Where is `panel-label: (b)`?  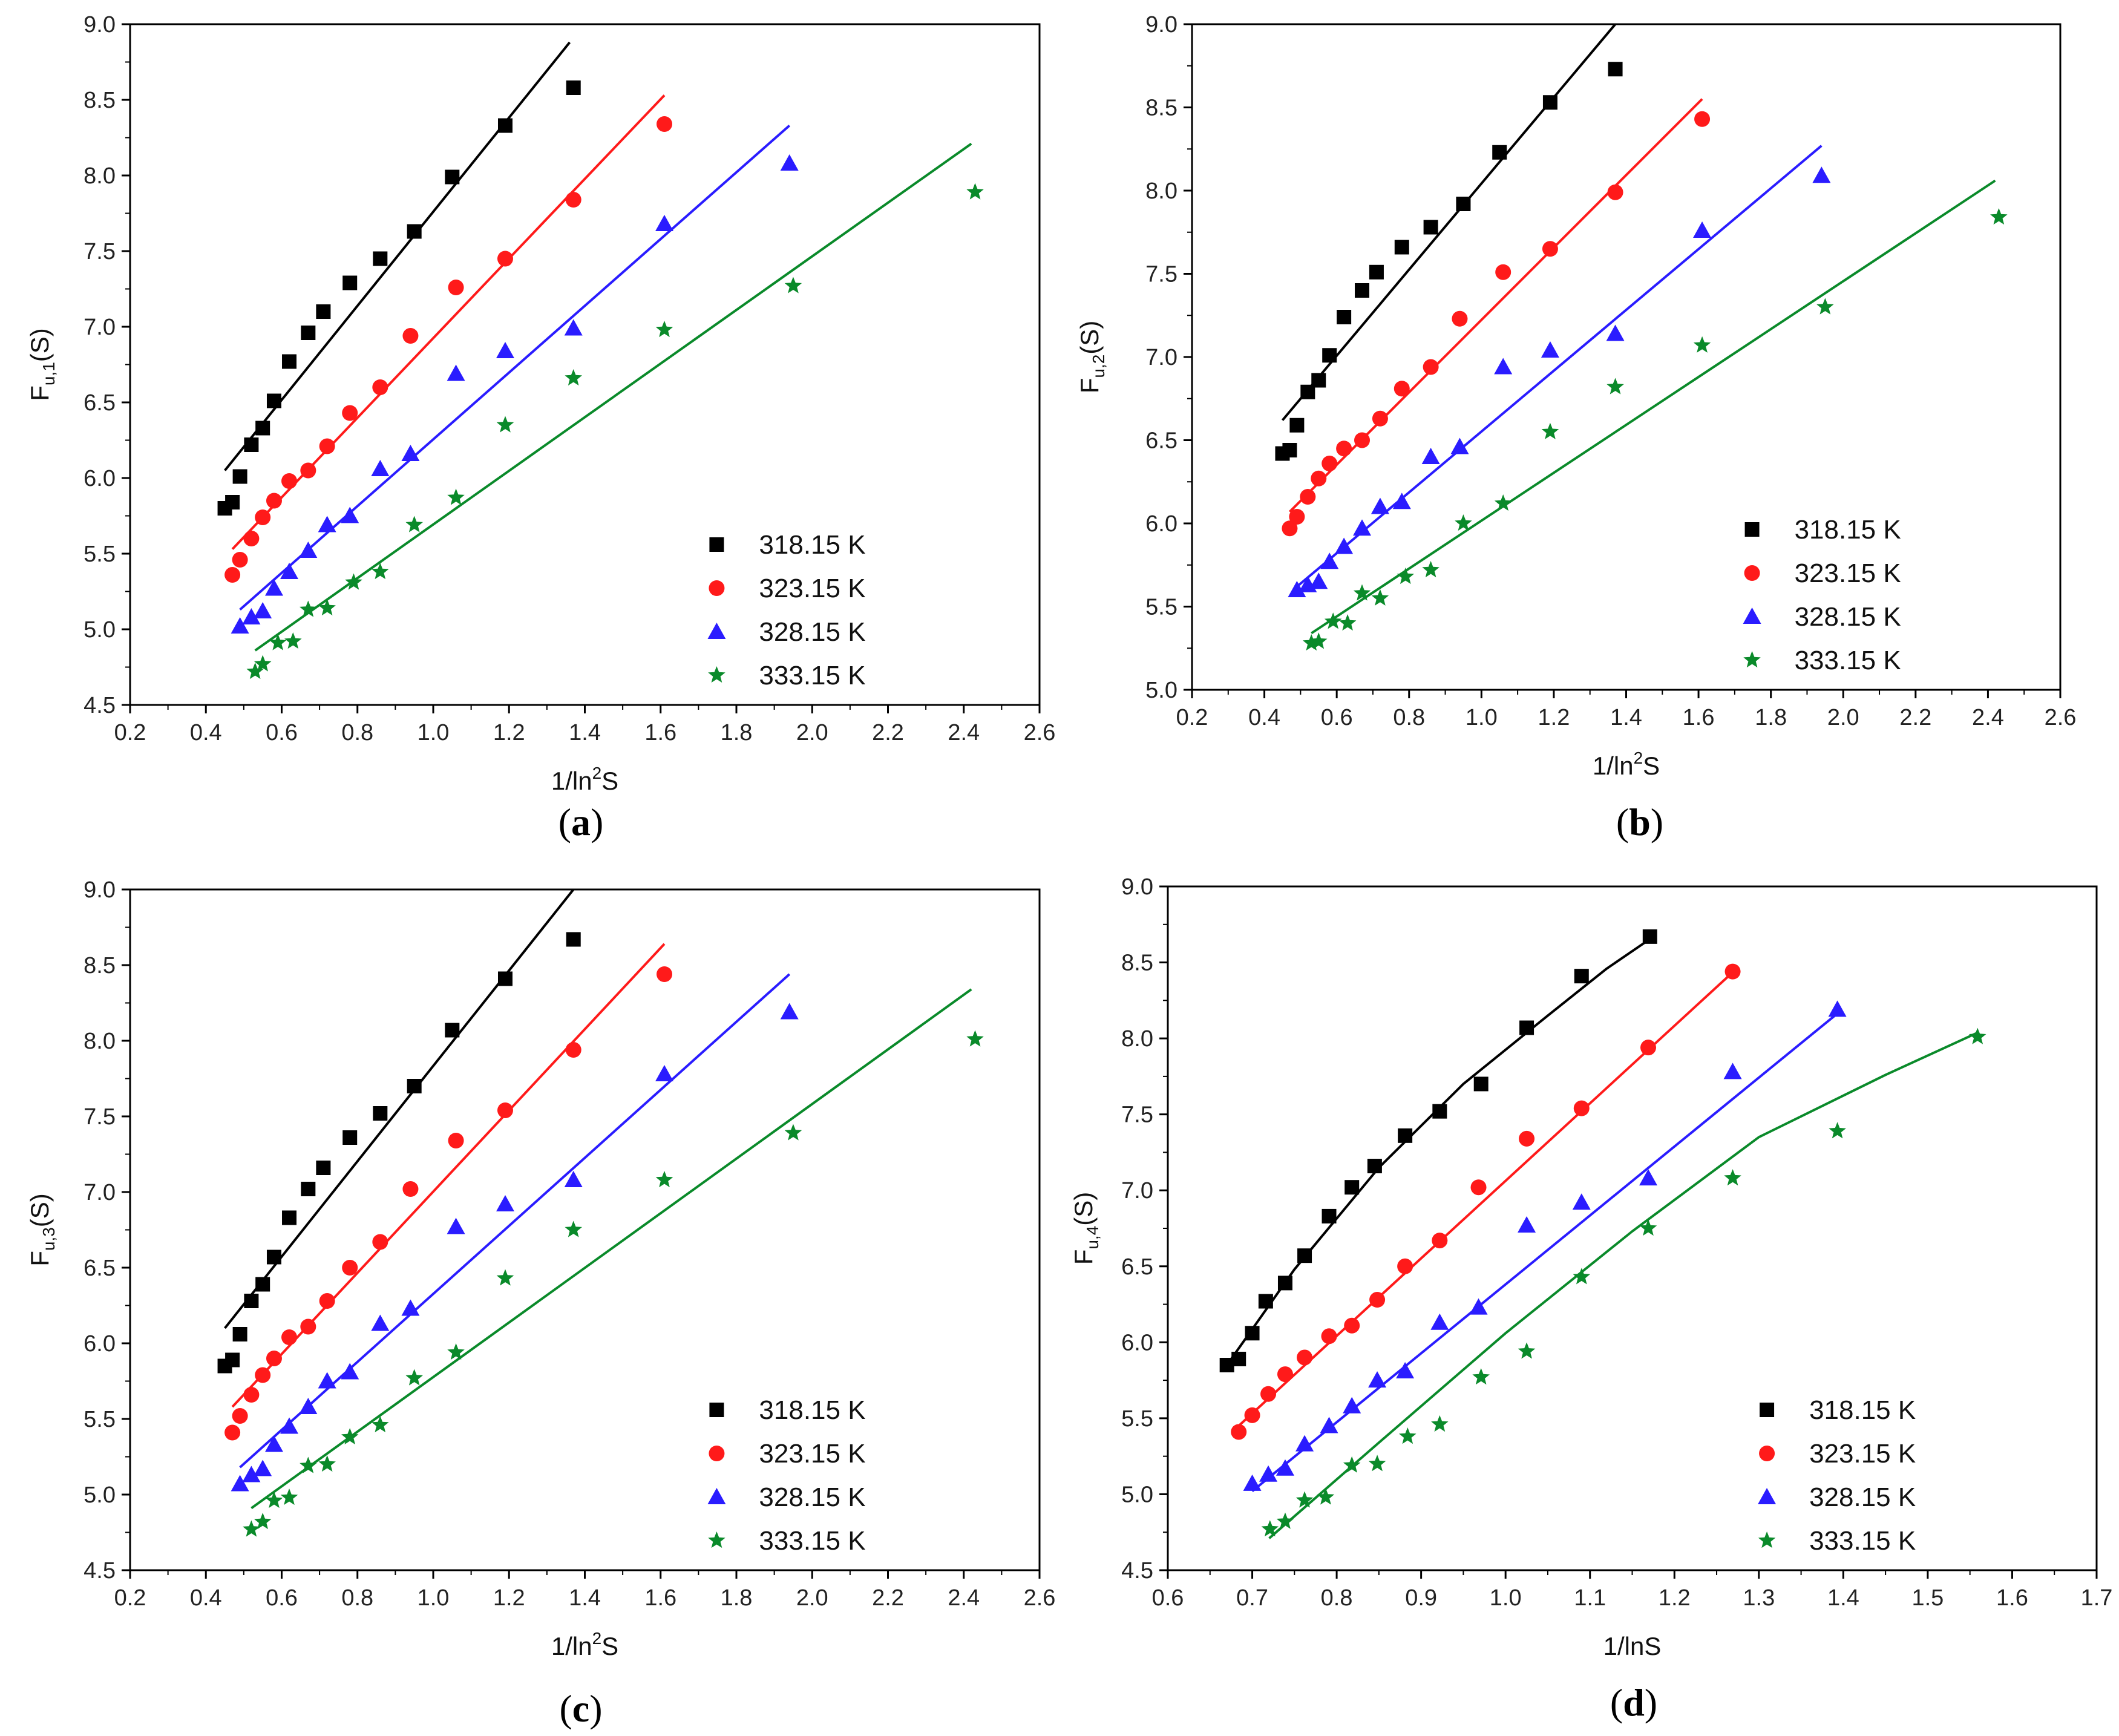
panel-label: (b) is located at coordinates (1639, 822).